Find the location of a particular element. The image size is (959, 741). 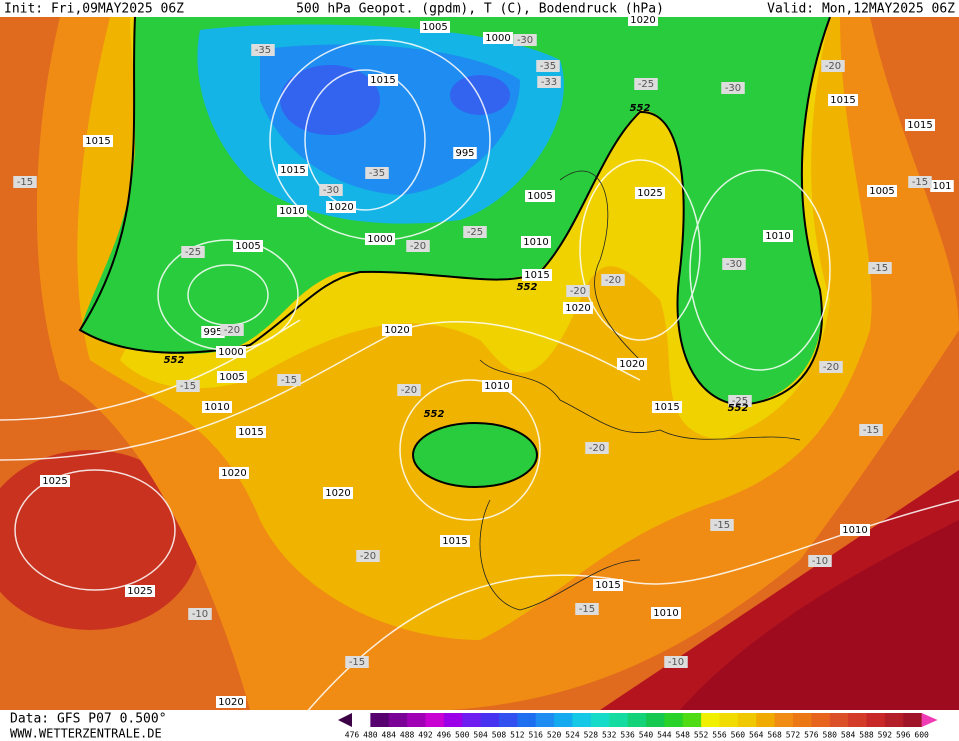

temperature-label: -25 is located at coordinates (740, 401).